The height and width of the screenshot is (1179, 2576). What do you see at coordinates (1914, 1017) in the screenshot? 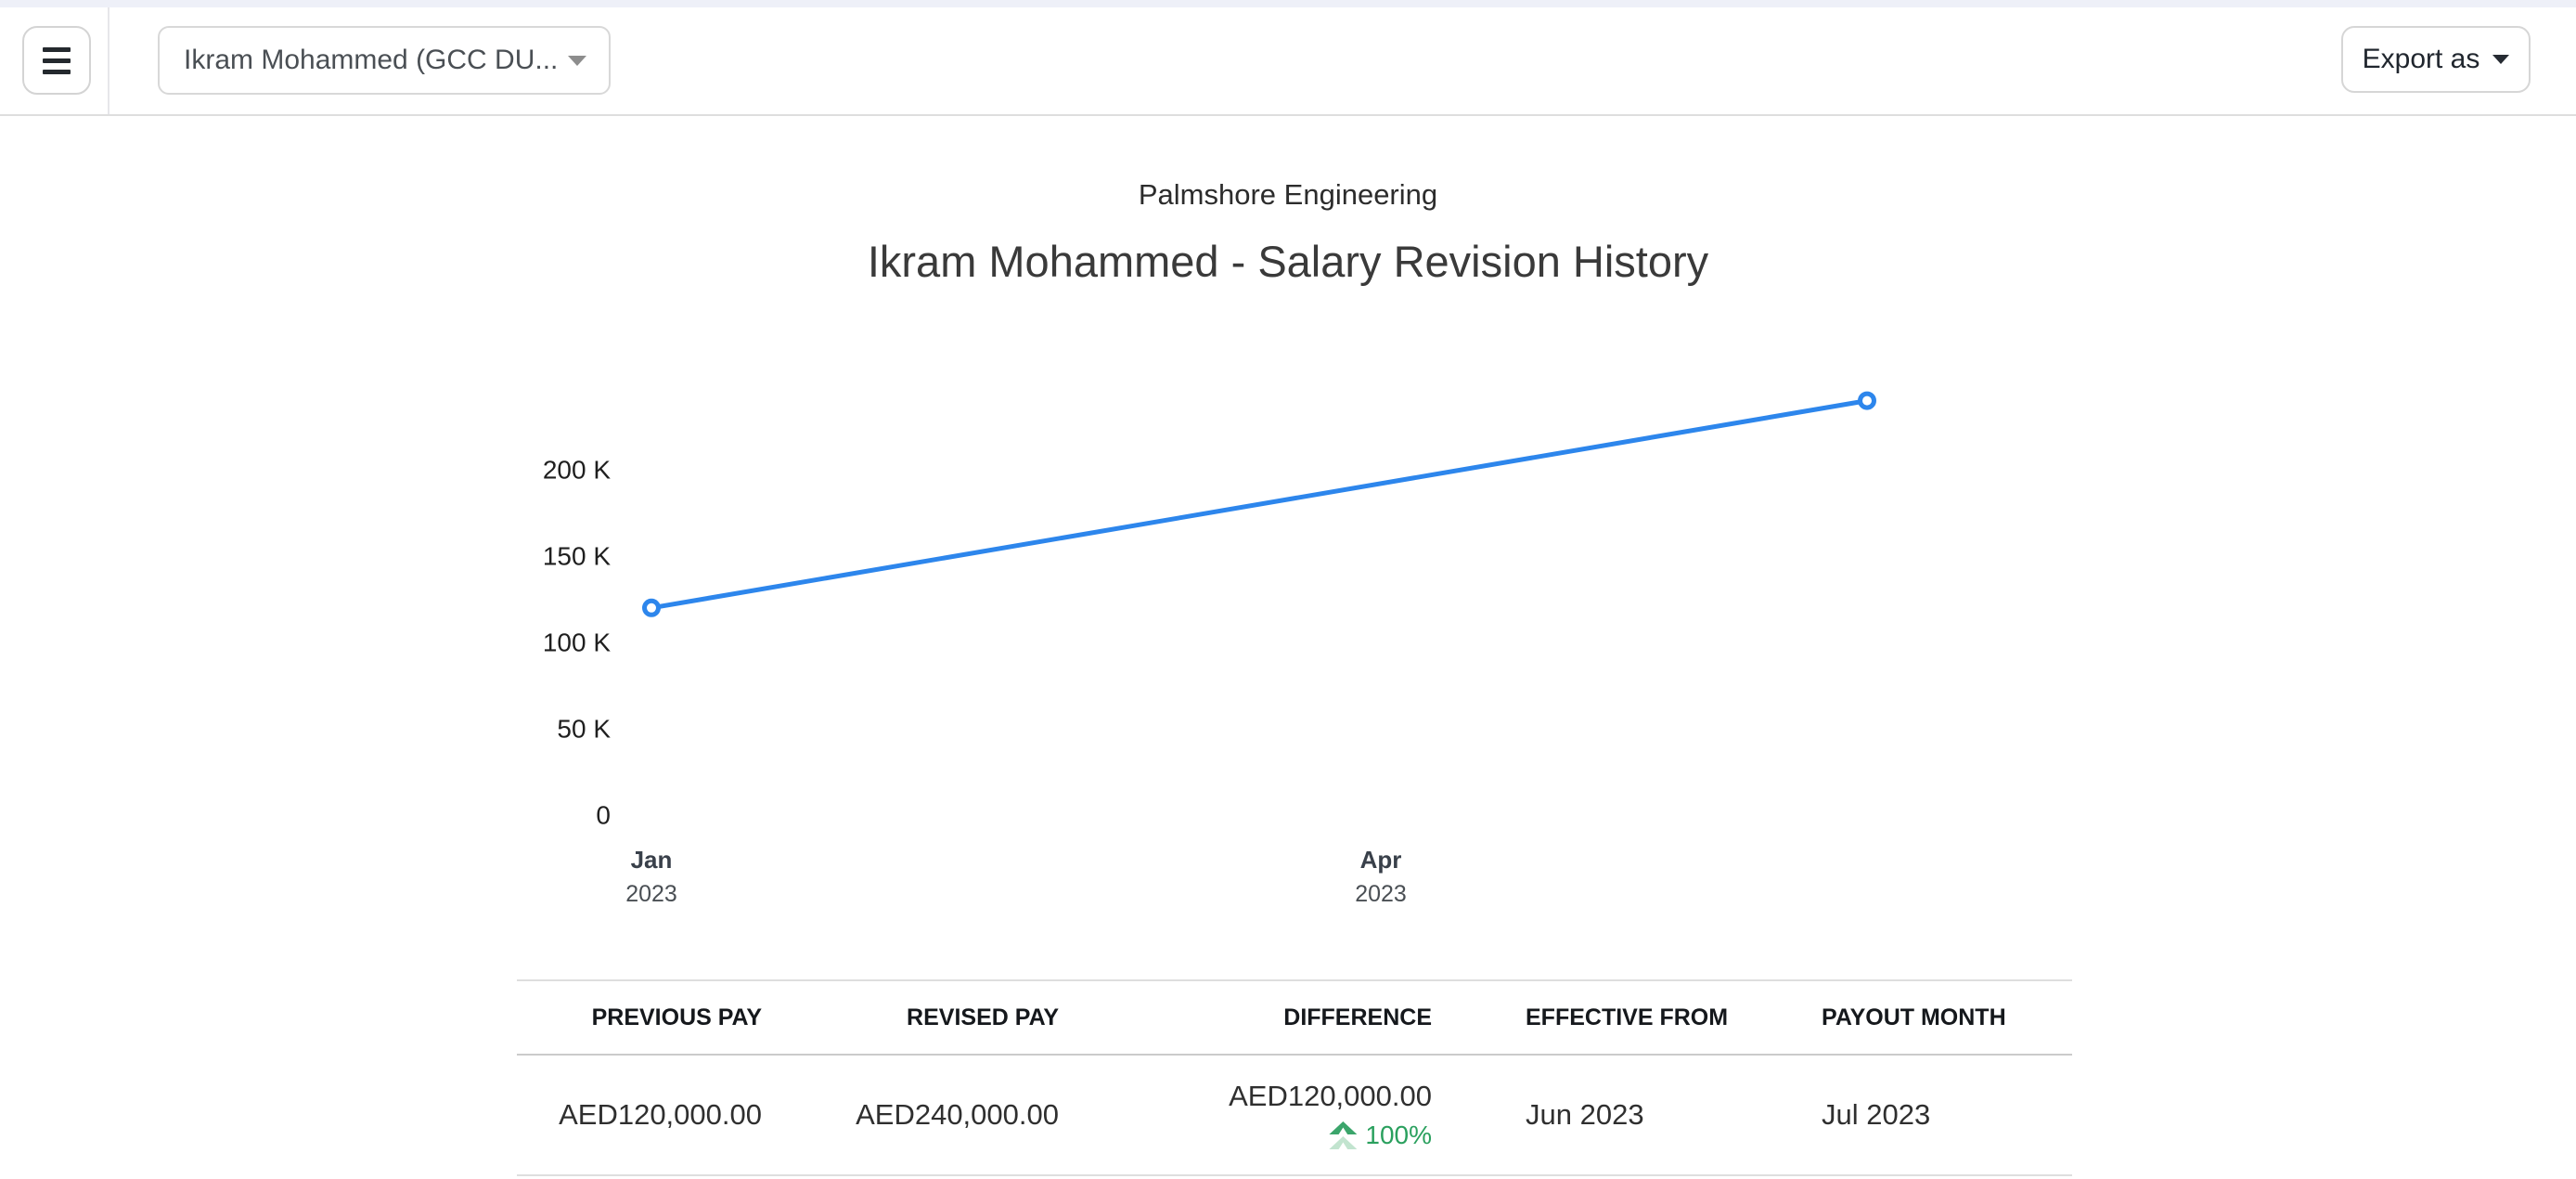
I see `column-header-payout-month: PAYOUT MONTH` at bounding box center [1914, 1017].